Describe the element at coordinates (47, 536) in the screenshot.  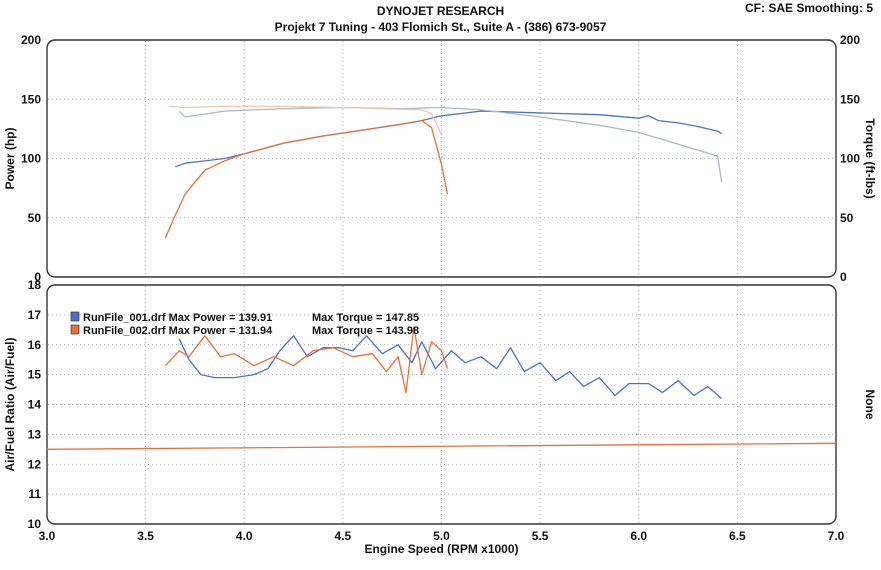
I see `x-tick-label: 3.0` at that location.